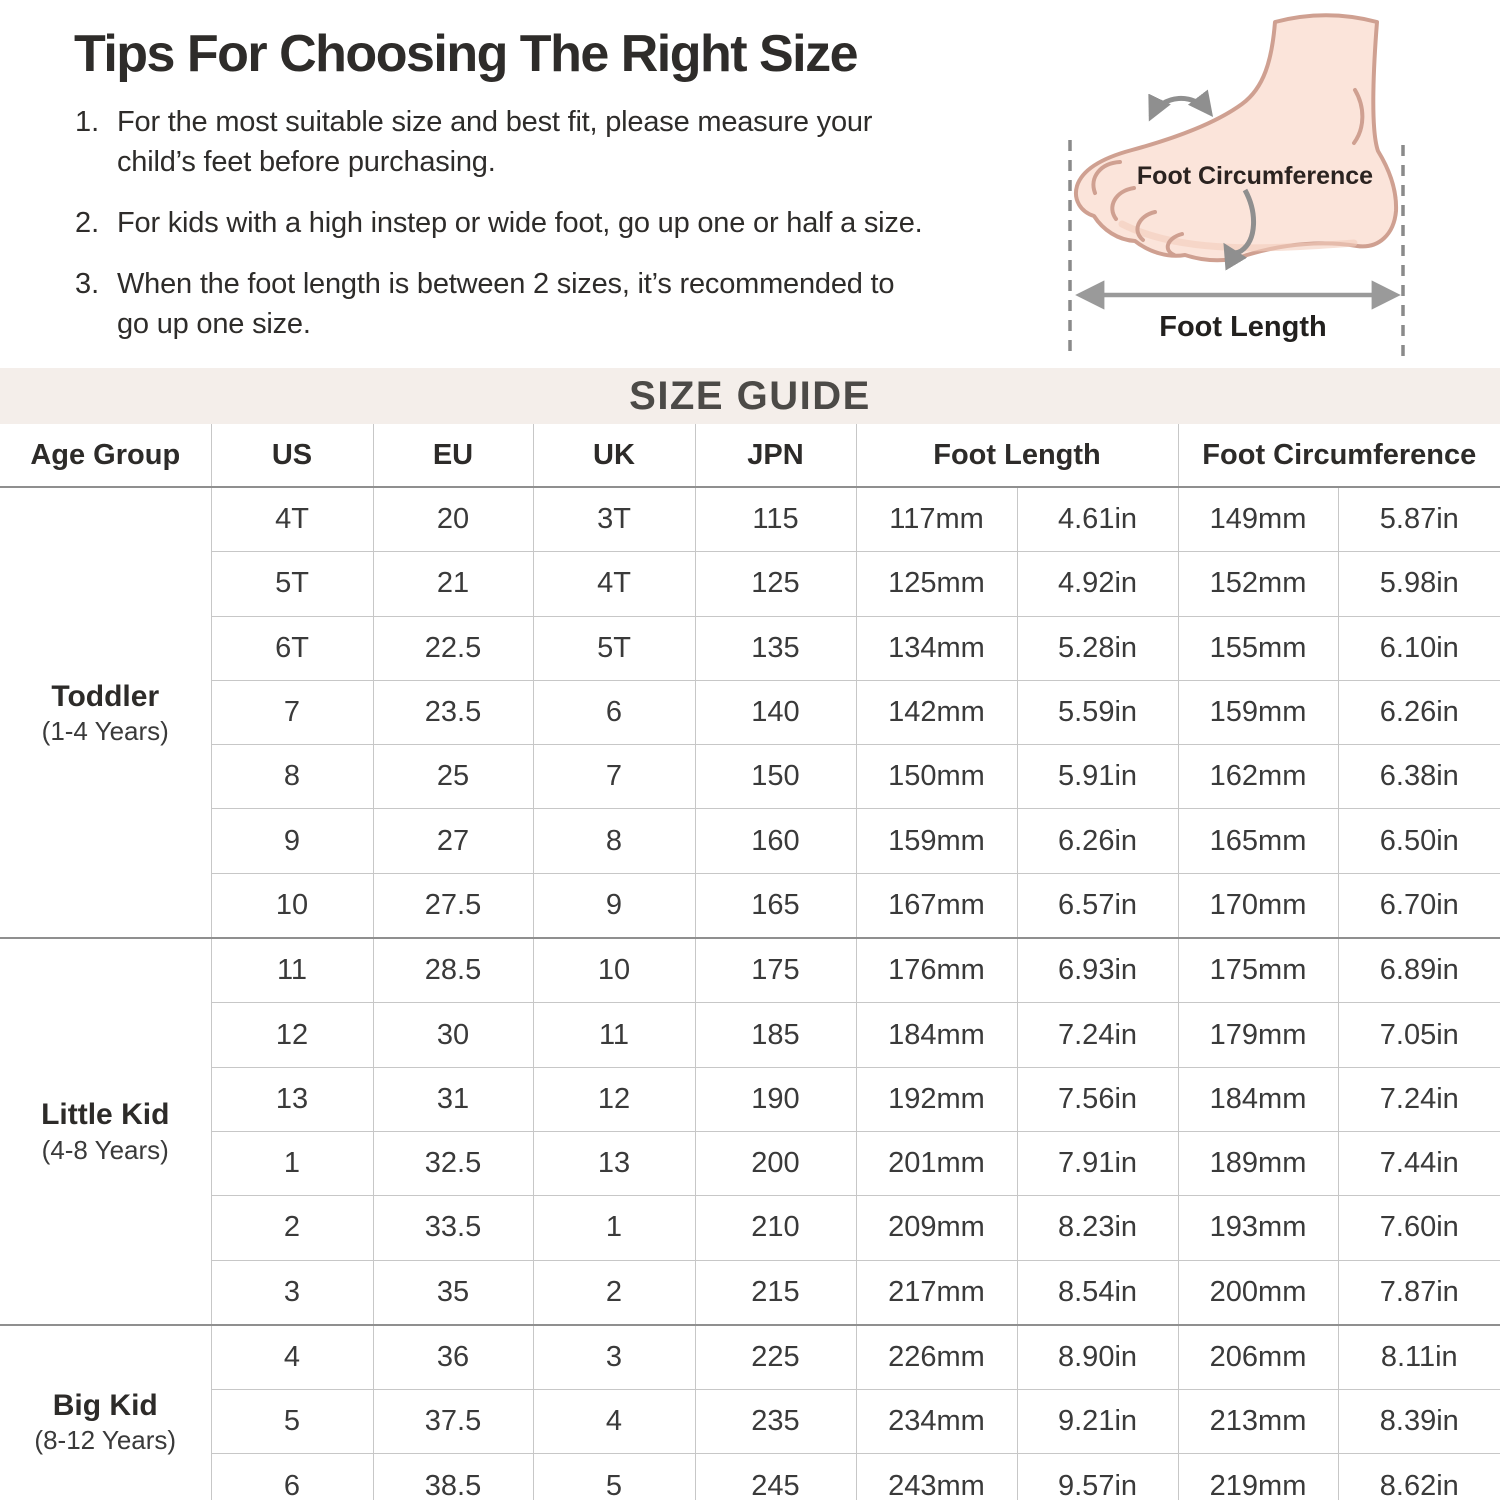 The width and height of the screenshot is (1500, 1500). I want to click on table-cell: 234mm, so click(936, 1422).